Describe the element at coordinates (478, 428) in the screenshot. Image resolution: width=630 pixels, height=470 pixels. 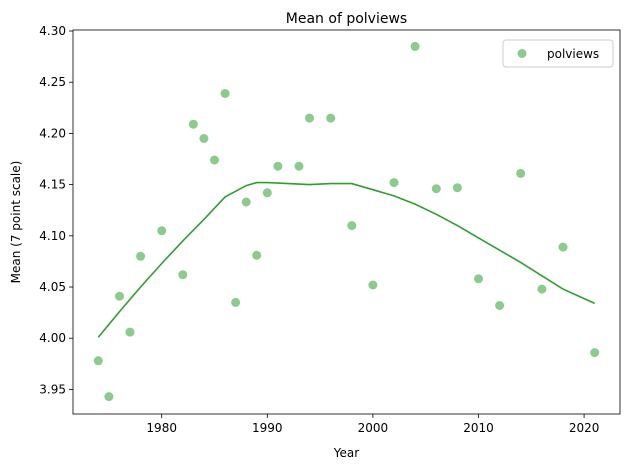
I see `x-tick-label: 2010` at that location.